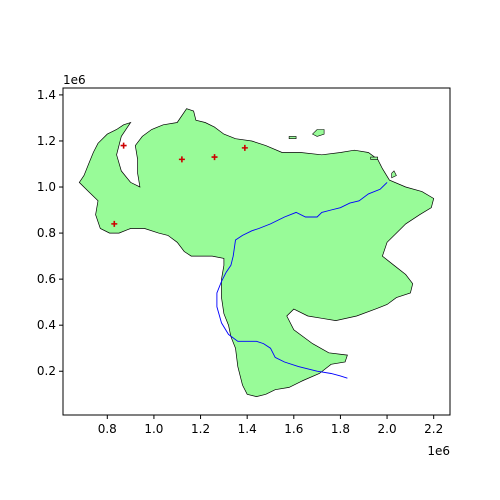 This screenshot has width=500, height=500. I want to click on river-line, so click(302, 280).